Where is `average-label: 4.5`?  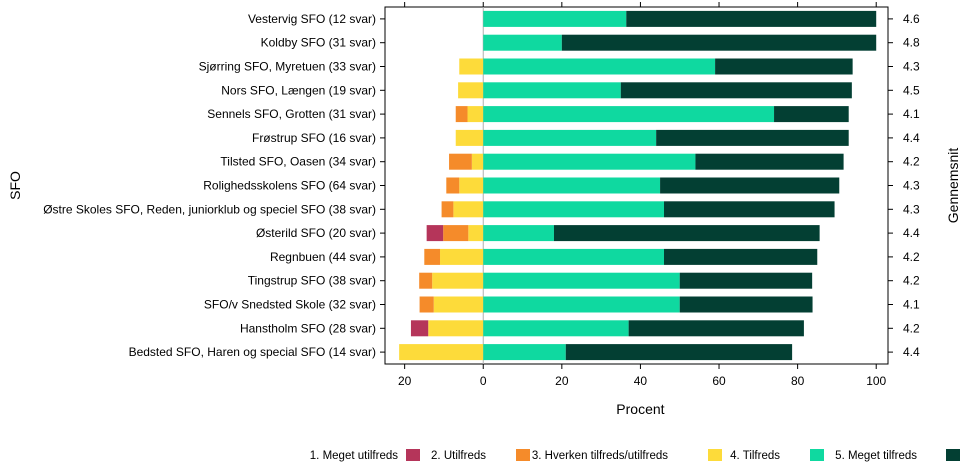 average-label: 4.5 is located at coordinates (911, 90).